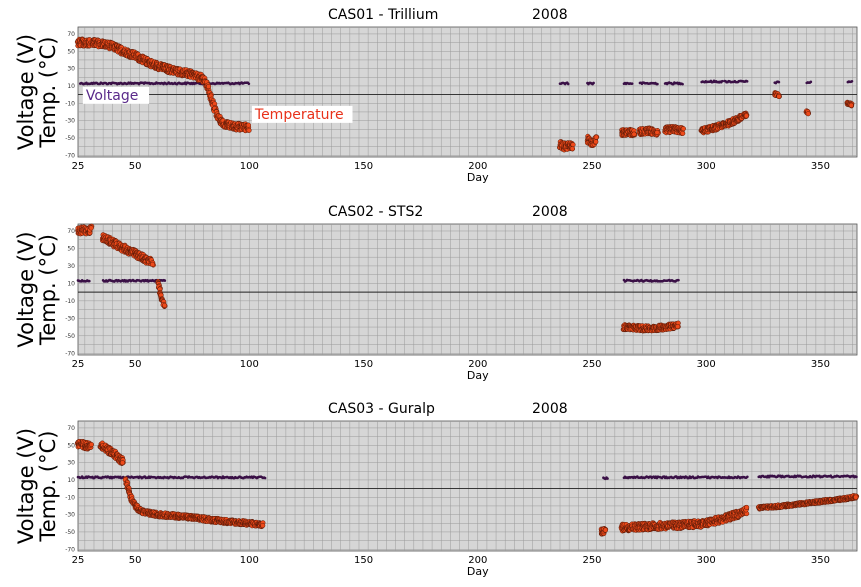 The height and width of the screenshot is (587, 861). What do you see at coordinates (70, 549) in the screenshot?
I see `y-tick-label: -70` at bounding box center [70, 549].